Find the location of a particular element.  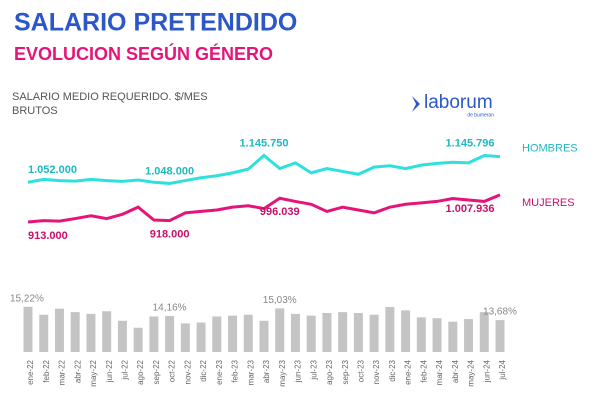

logo-tagline: de bumeran is located at coordinates (480, 115).